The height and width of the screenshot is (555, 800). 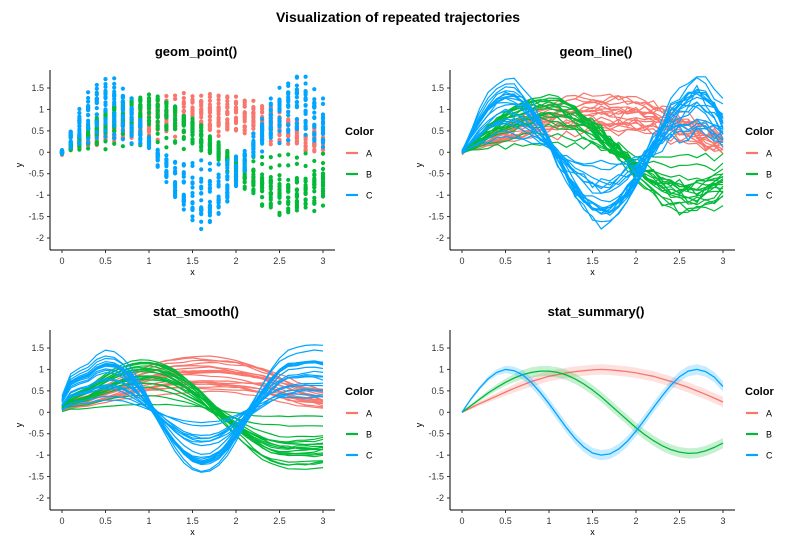 What do you see at coordinates (192, 521) in the screenshot?
I see `x-tick-label: 1.5` at bounding box center [192, 521].